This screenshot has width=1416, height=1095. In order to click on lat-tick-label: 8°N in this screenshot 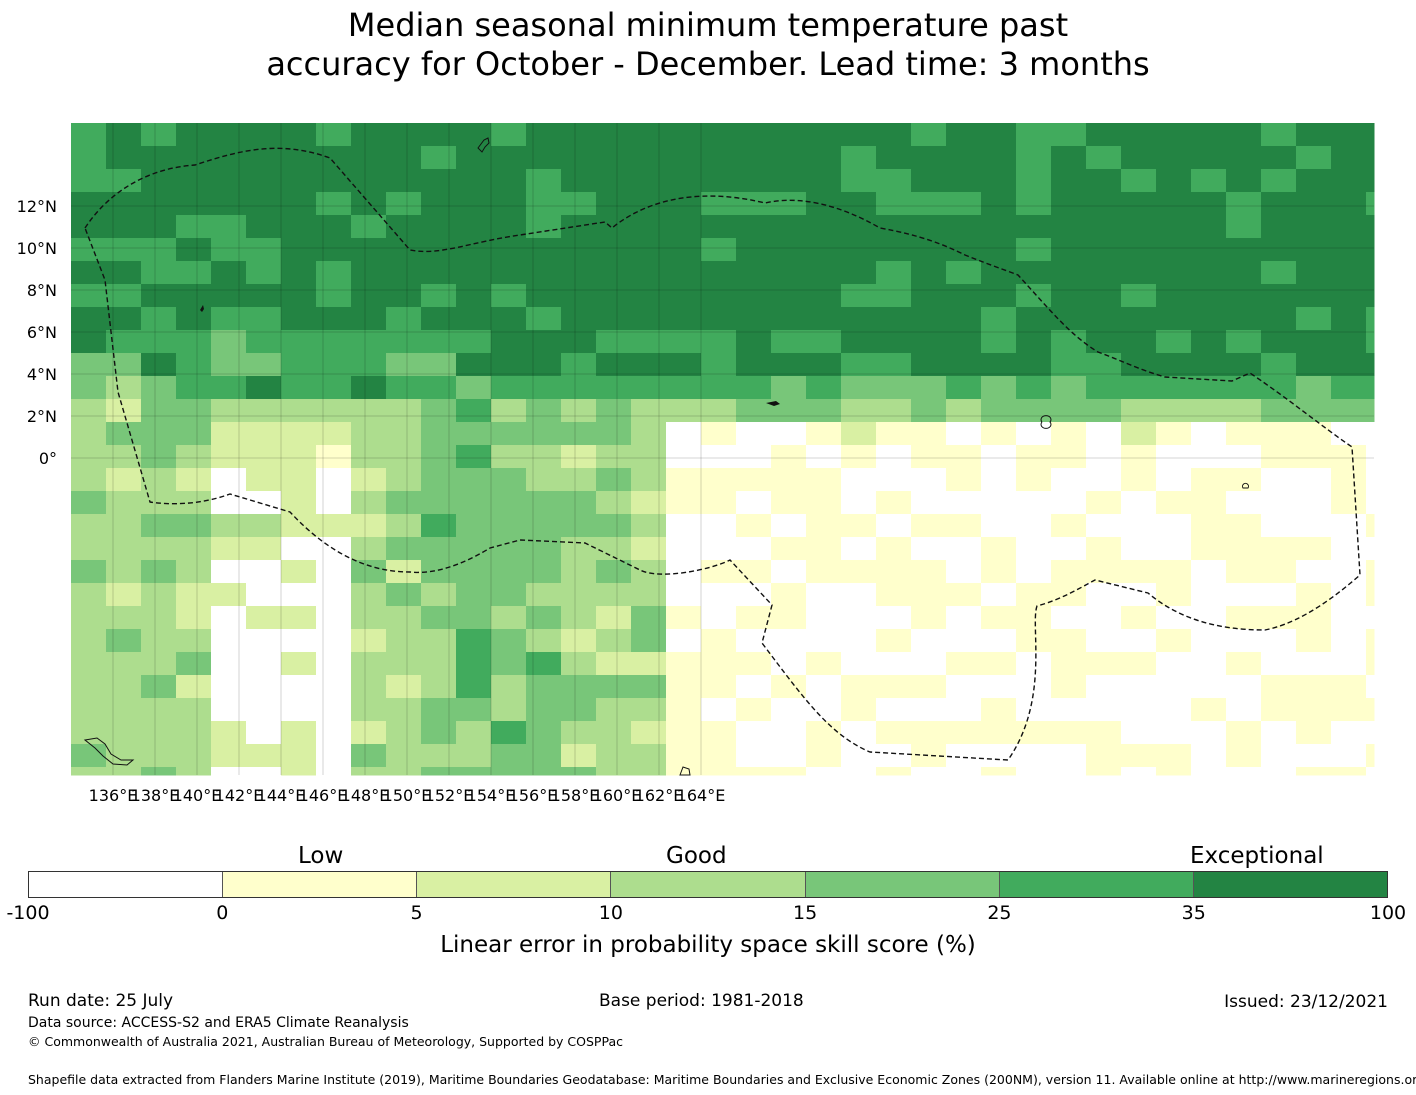, I will do `click(42, 290)`.